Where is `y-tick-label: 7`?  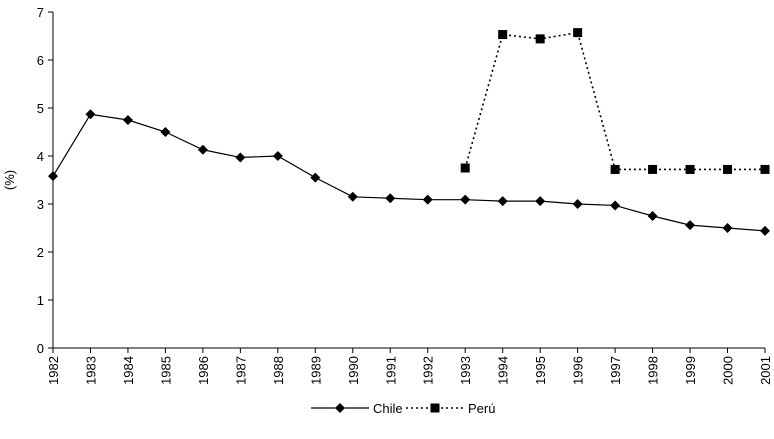 y-tick-label: 7 is located at coordinates (40, 12).